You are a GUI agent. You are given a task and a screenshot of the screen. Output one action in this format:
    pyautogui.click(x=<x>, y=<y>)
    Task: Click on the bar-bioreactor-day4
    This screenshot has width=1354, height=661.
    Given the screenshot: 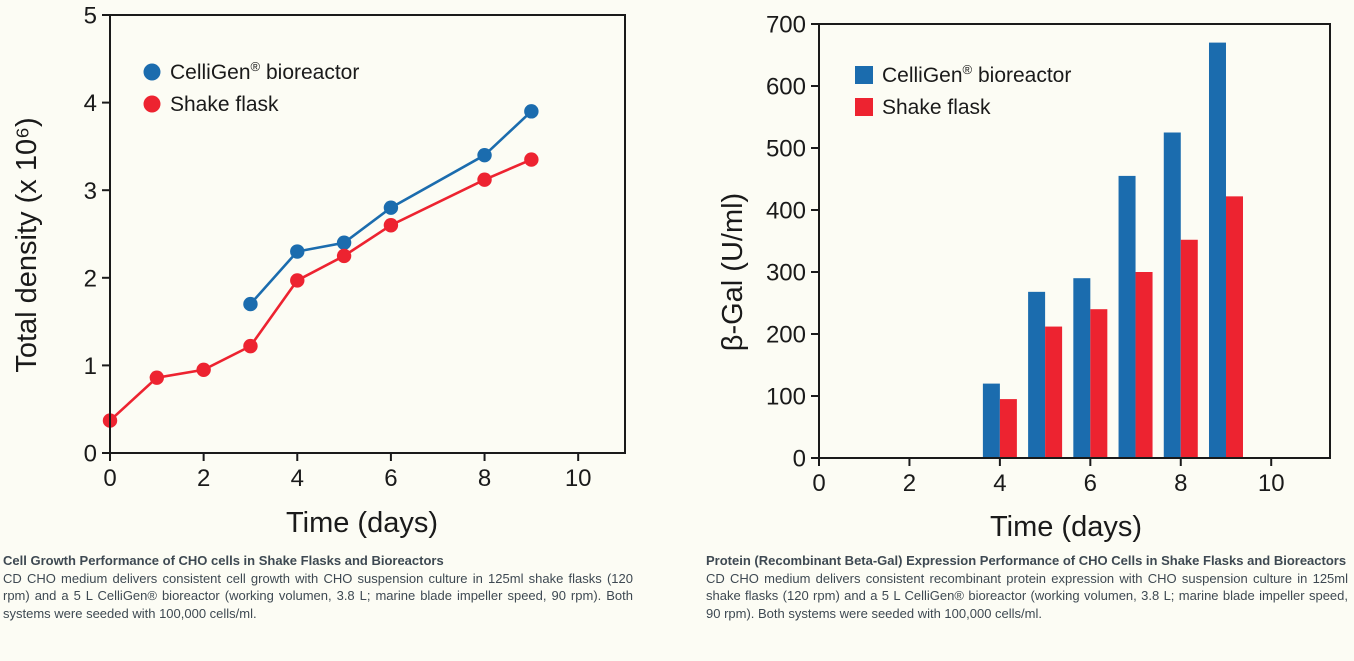 What is the action you would take?
    pyautogui.click(x=991, y=420)
    